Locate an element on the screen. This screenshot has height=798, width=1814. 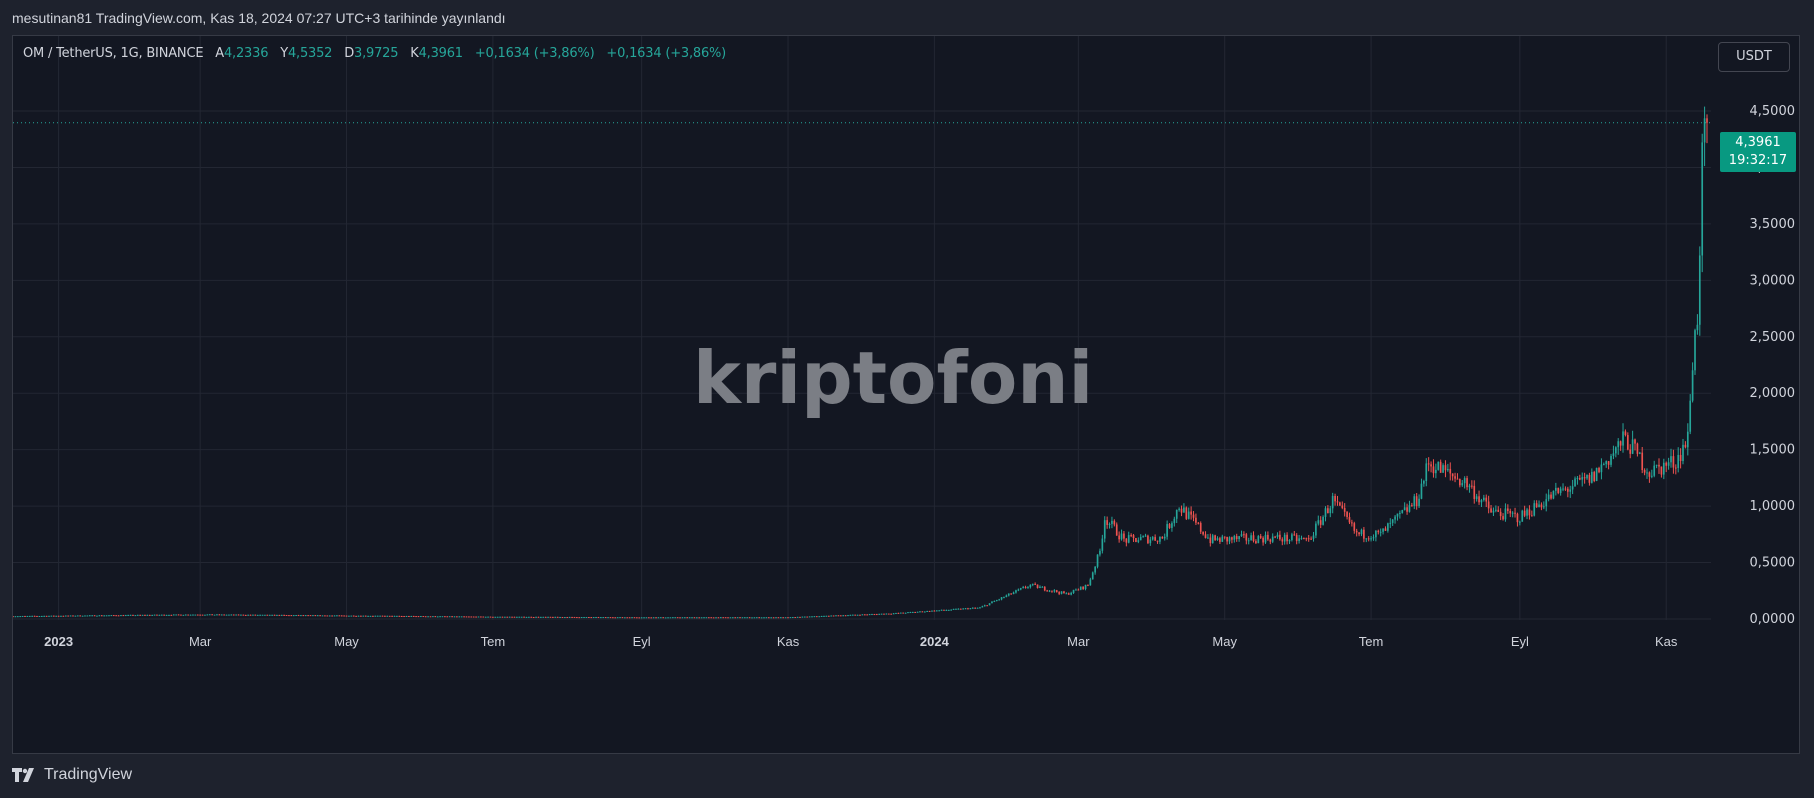
symbol-name: OM / TetherUS, 1G, BINANCE is located at coordinates (113, 53).